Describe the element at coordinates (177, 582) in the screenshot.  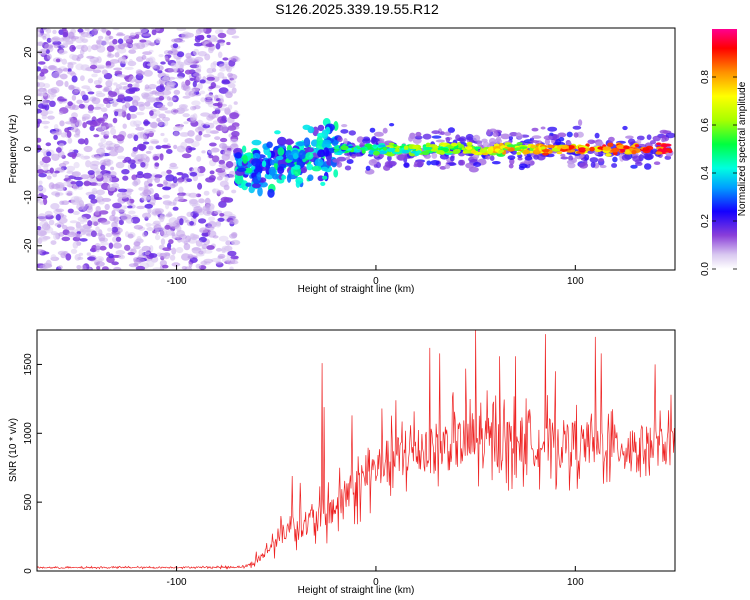
I see `x-tick-label: -100` at that location.